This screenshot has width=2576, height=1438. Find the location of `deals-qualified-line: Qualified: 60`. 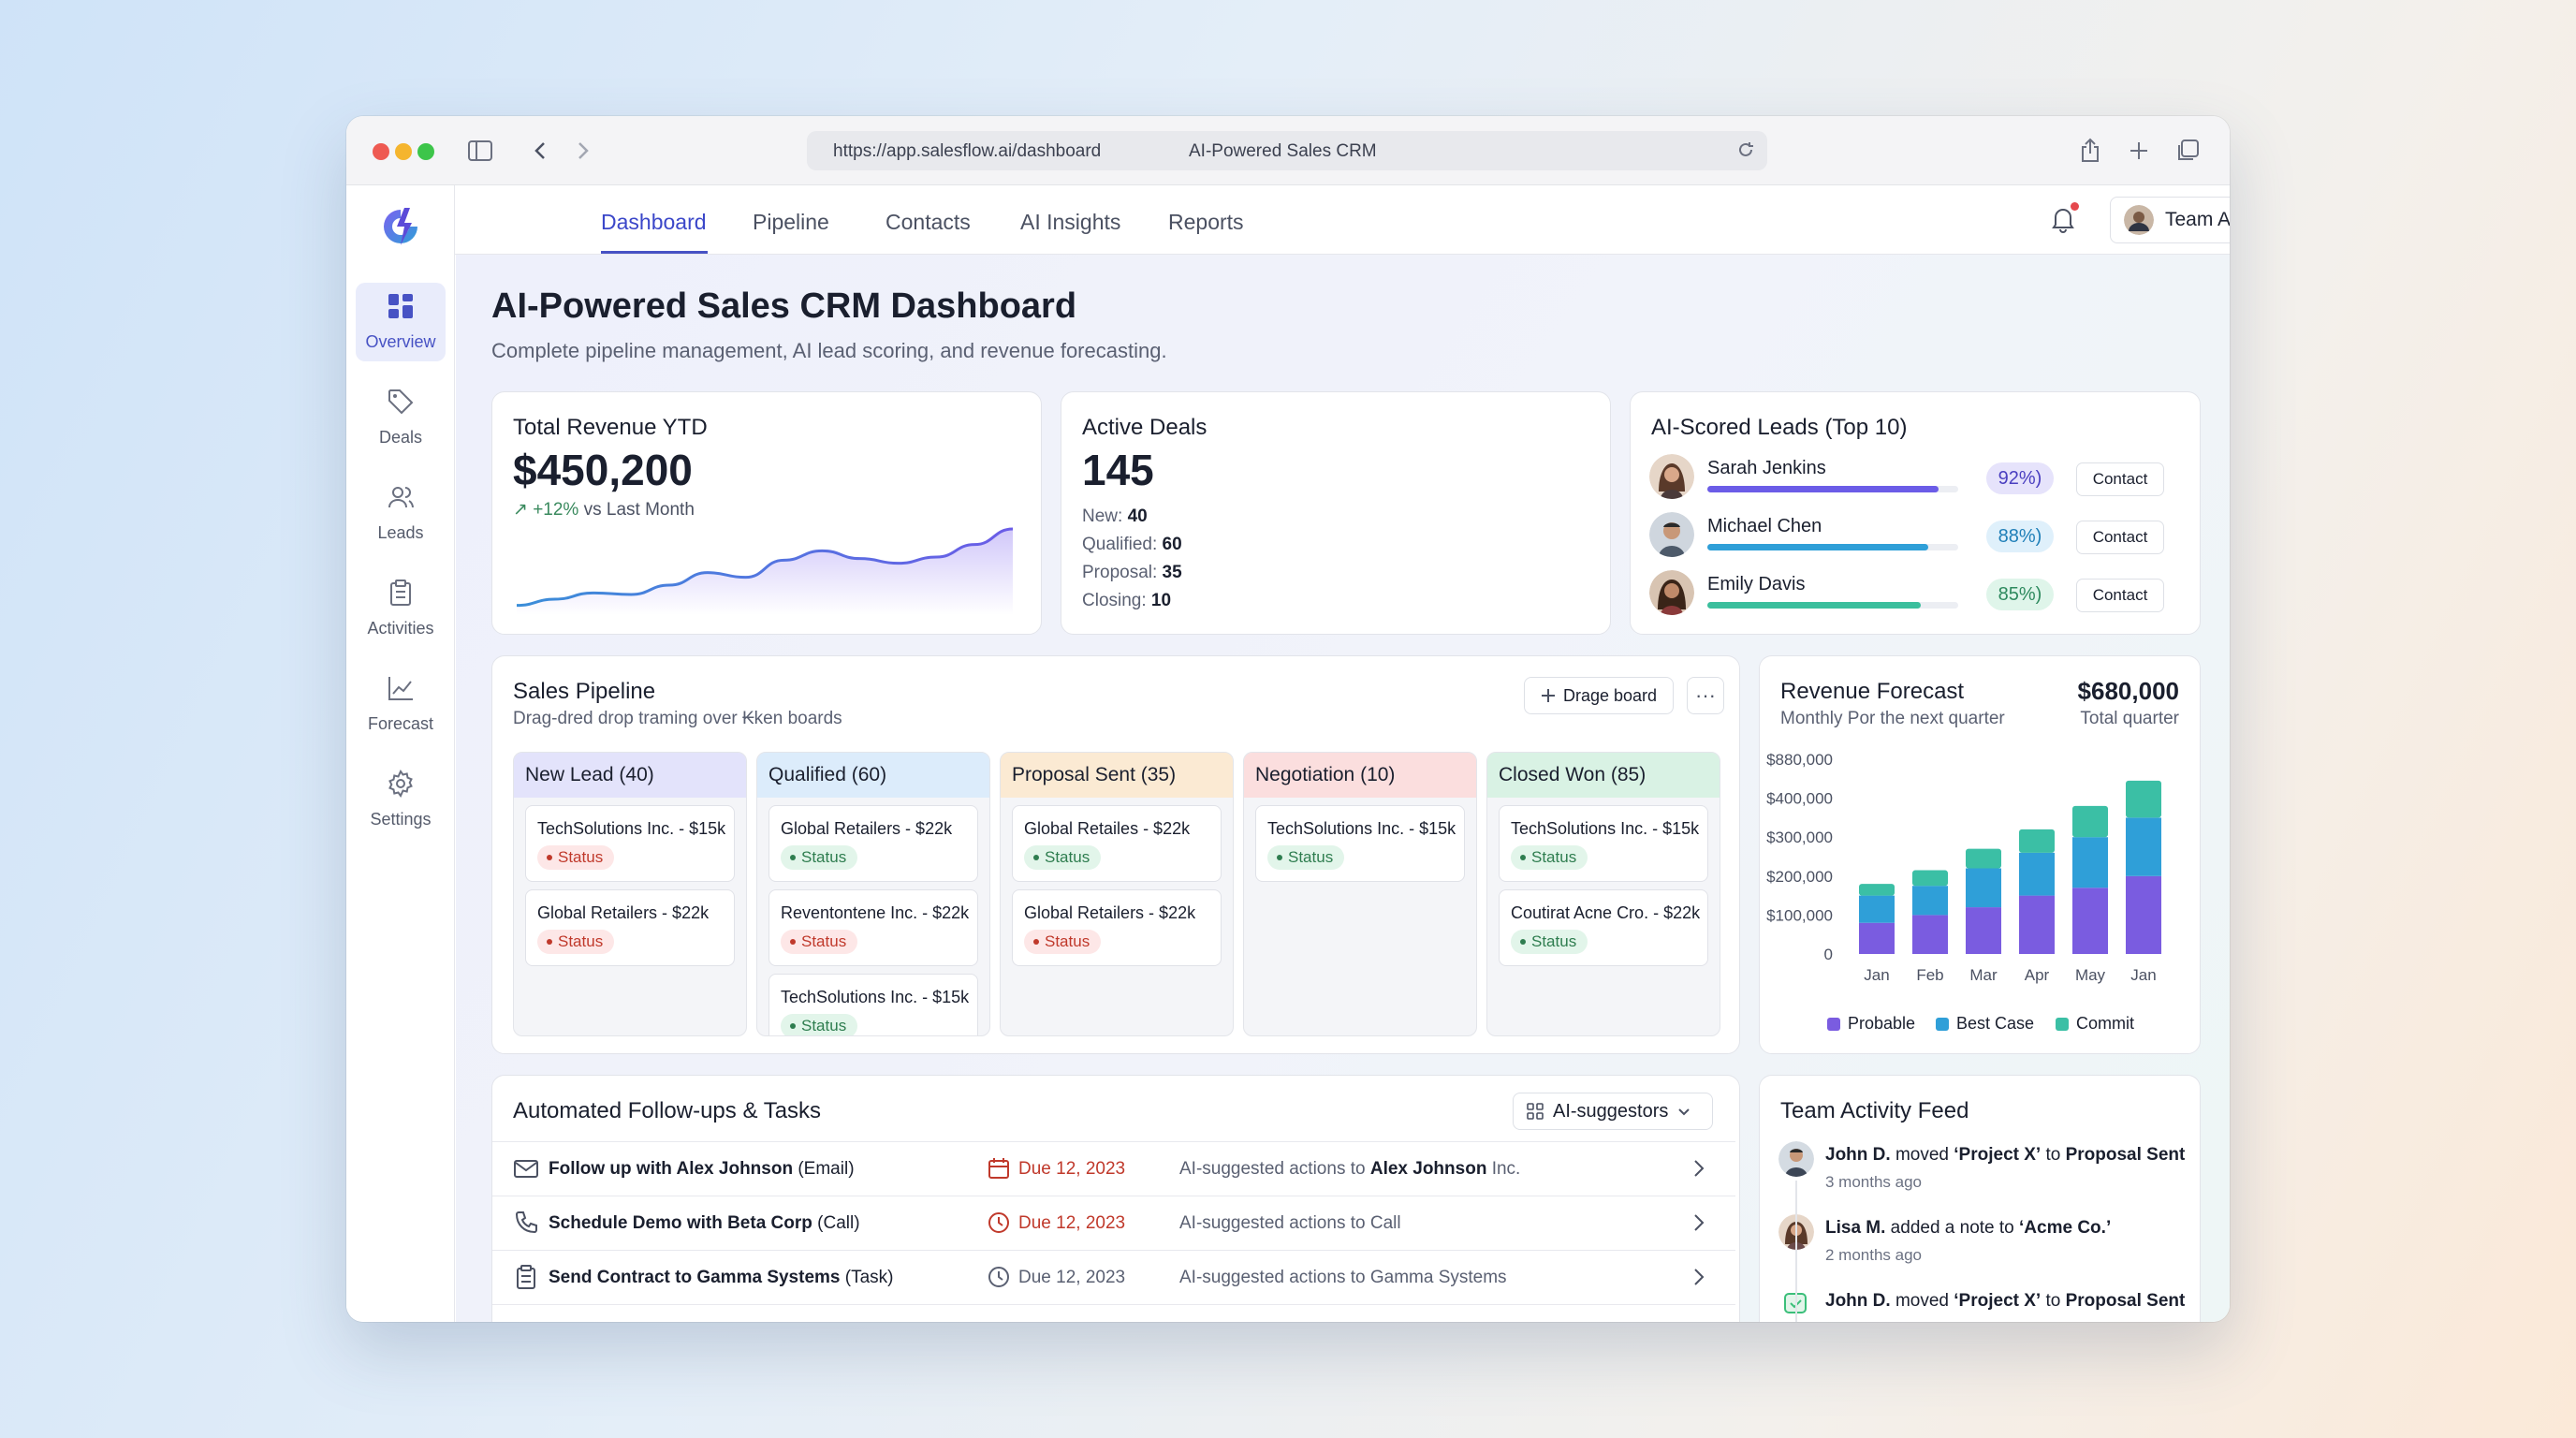

deals-qualified-line: Qualified: 60 is located at coordinates (1132, 545).